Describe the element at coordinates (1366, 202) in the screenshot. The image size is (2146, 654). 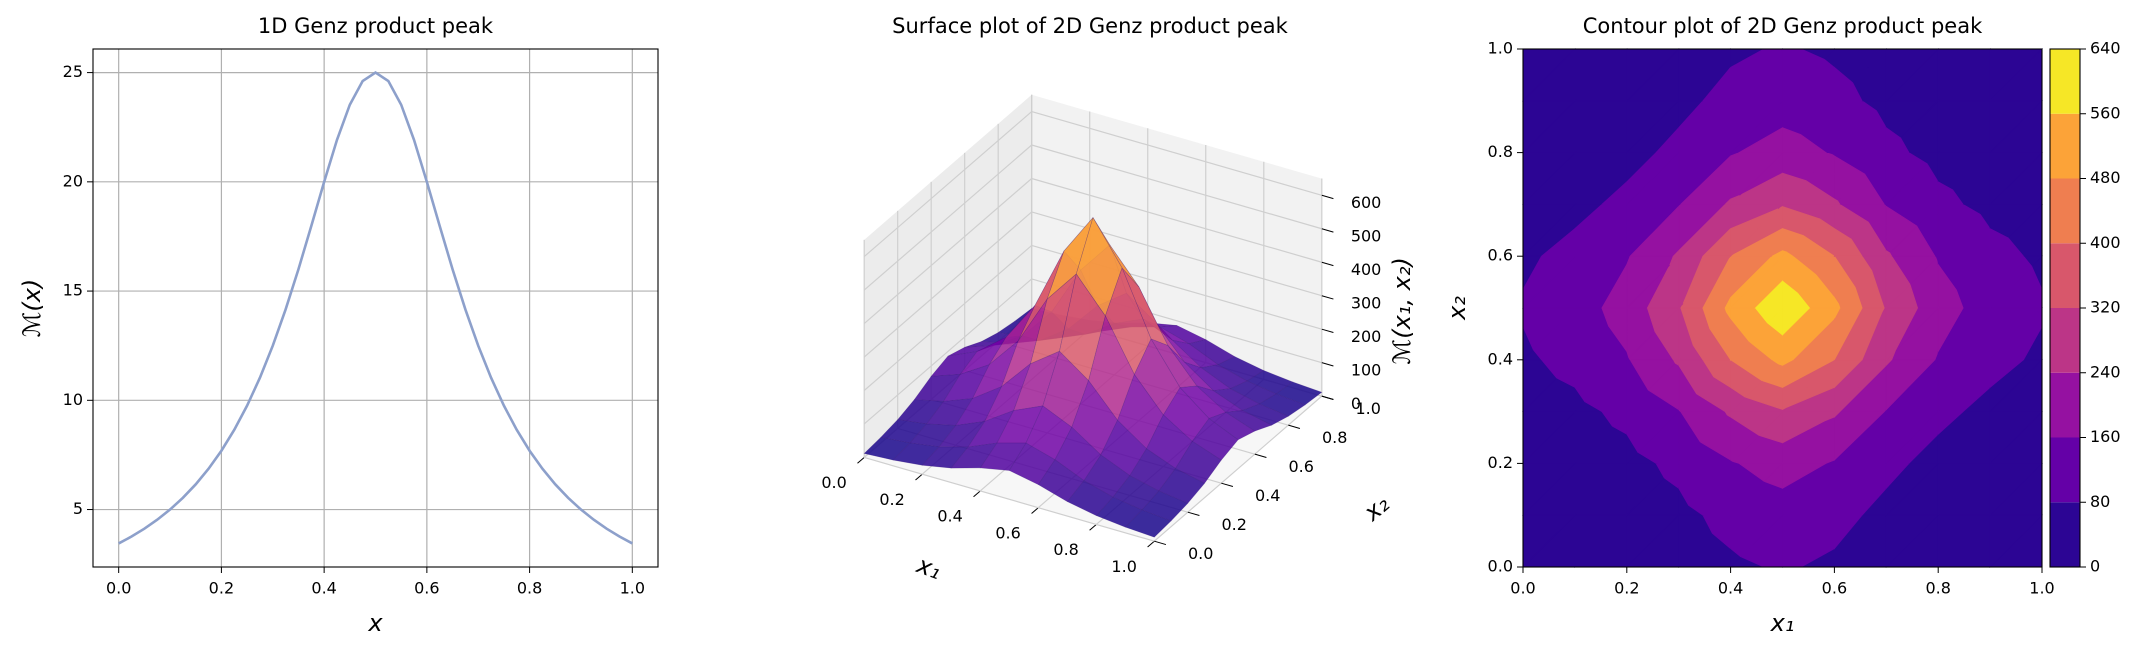
I see `z-tick-label: 600` at that location.